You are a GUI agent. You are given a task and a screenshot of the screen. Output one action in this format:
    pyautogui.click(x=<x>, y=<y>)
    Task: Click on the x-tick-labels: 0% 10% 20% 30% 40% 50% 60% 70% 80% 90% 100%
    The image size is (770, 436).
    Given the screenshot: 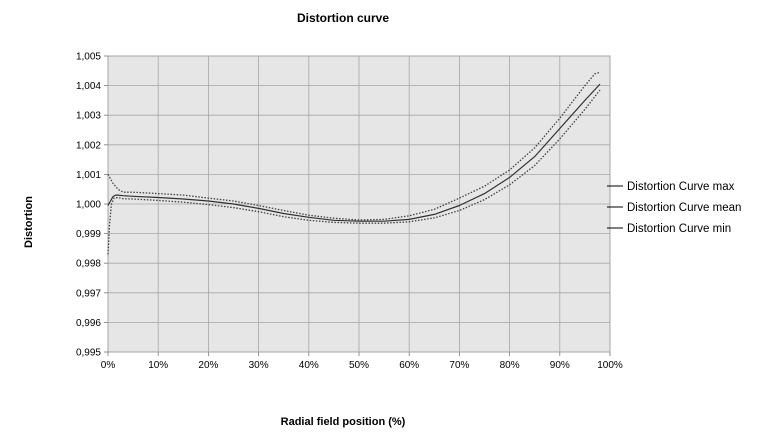 What is the action you would take?
    pyautogui.click(x=362, y=365)
    